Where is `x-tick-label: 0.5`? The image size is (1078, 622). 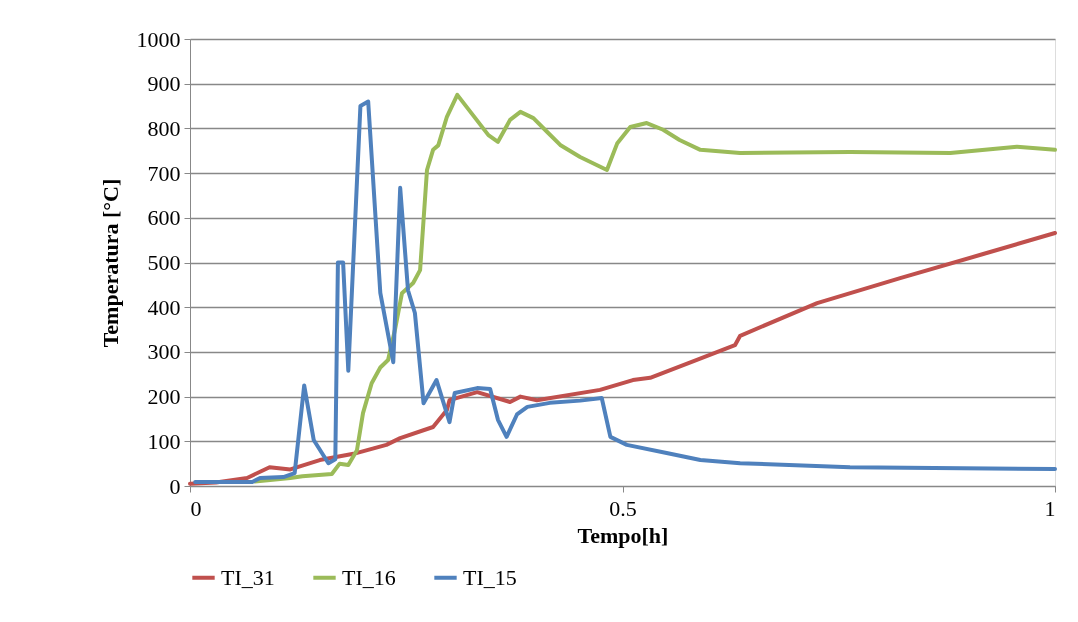
x-tick-label: 0.5 is located at coordinates (623, 508).